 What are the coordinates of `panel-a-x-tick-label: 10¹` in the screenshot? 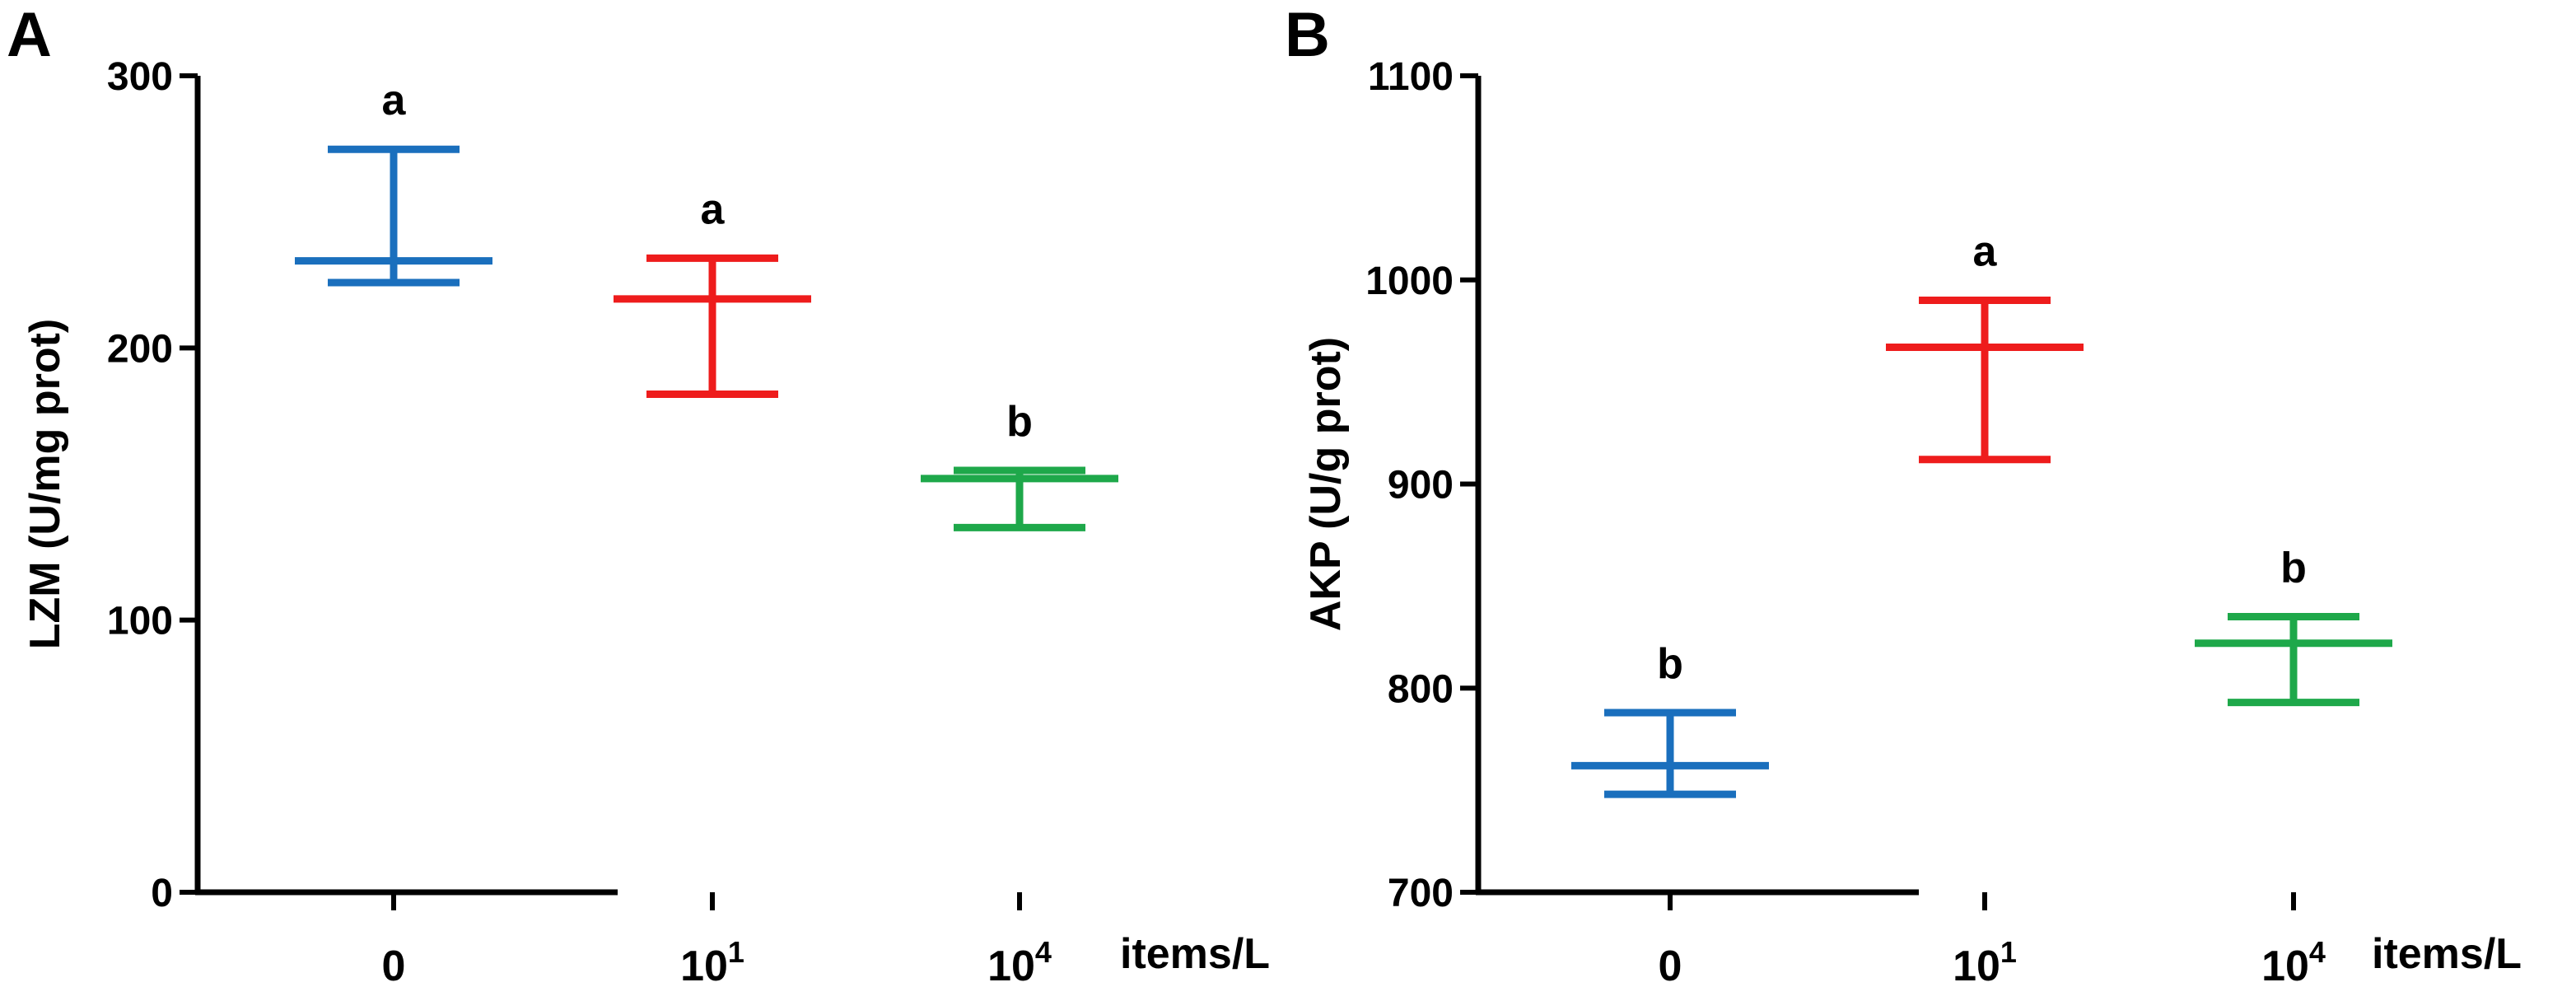 It's located at (712, 963).